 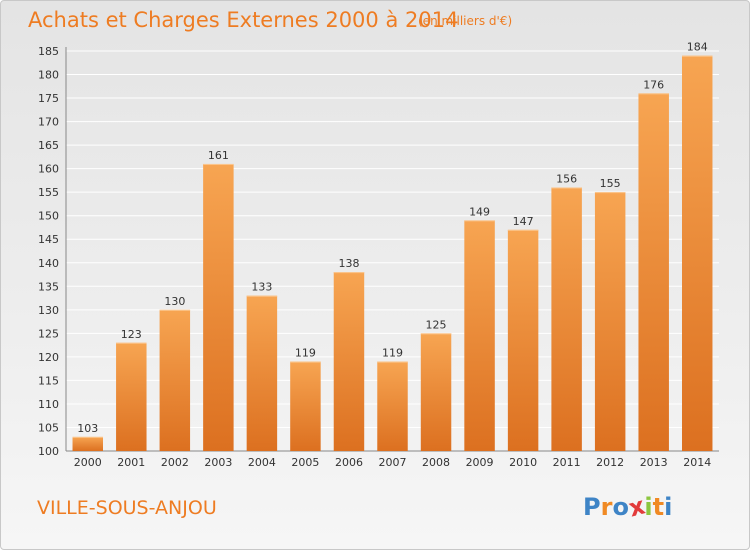 I want to click on logo-letter: r, so click(x=606, y=507).